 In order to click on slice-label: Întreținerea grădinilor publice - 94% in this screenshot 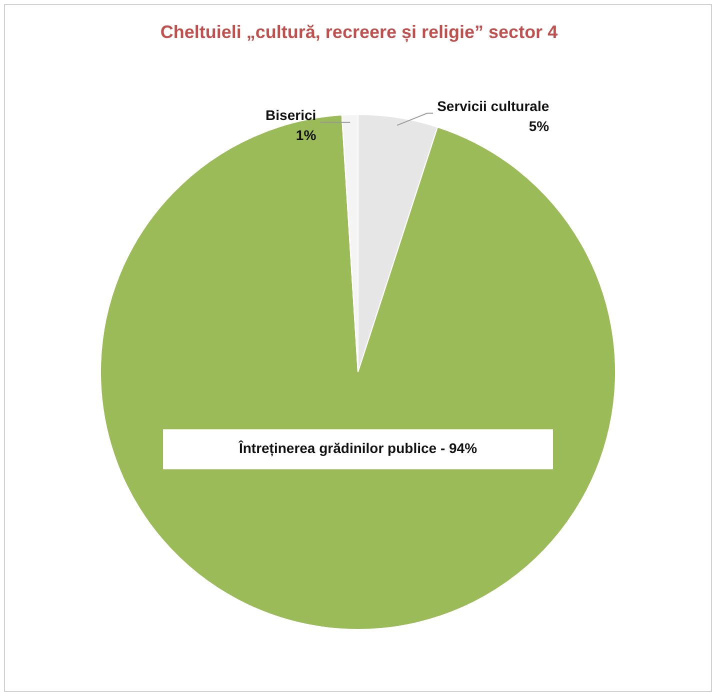, I will do `click(358, 449)`.